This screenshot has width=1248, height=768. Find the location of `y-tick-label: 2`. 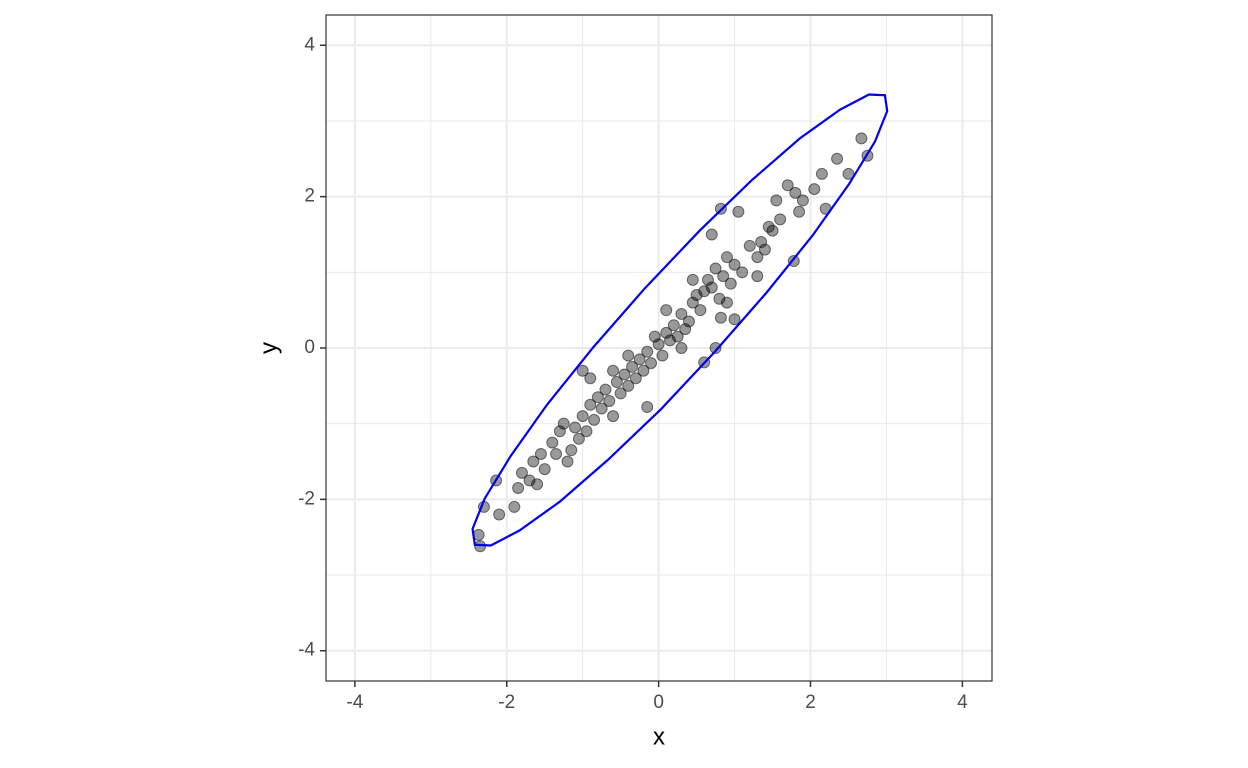

y-tick-label: 2 is located at coordinates (309, 196).